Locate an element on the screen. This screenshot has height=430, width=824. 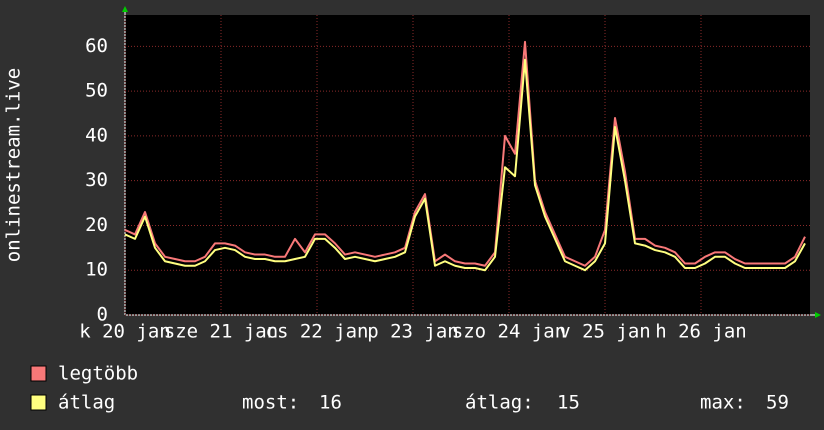
y-tick-label: 50 is located at coordinates (96, 91).